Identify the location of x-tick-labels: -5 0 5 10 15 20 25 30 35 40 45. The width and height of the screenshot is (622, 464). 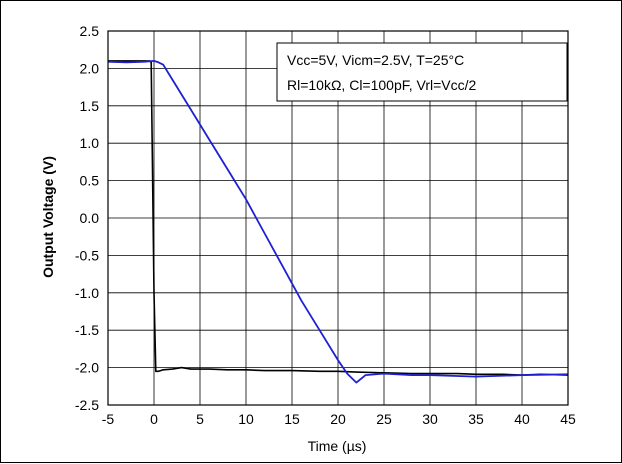
(339, 419).